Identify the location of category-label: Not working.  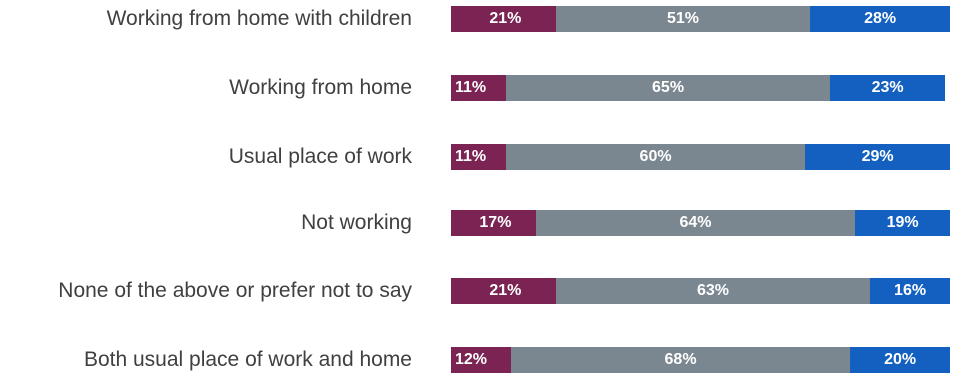
(356, 222).